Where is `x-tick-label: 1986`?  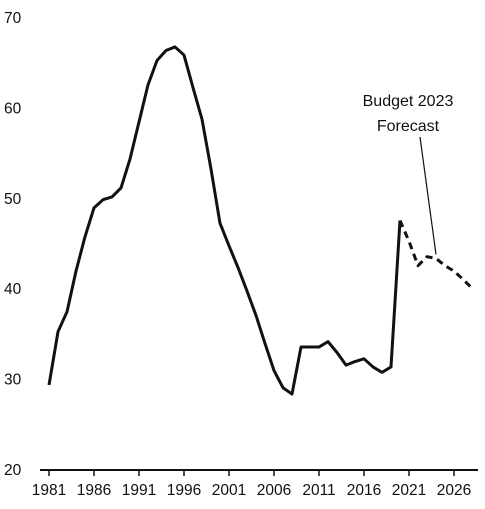
x-tick-label: 1986 is located at coordinates (94, 490).